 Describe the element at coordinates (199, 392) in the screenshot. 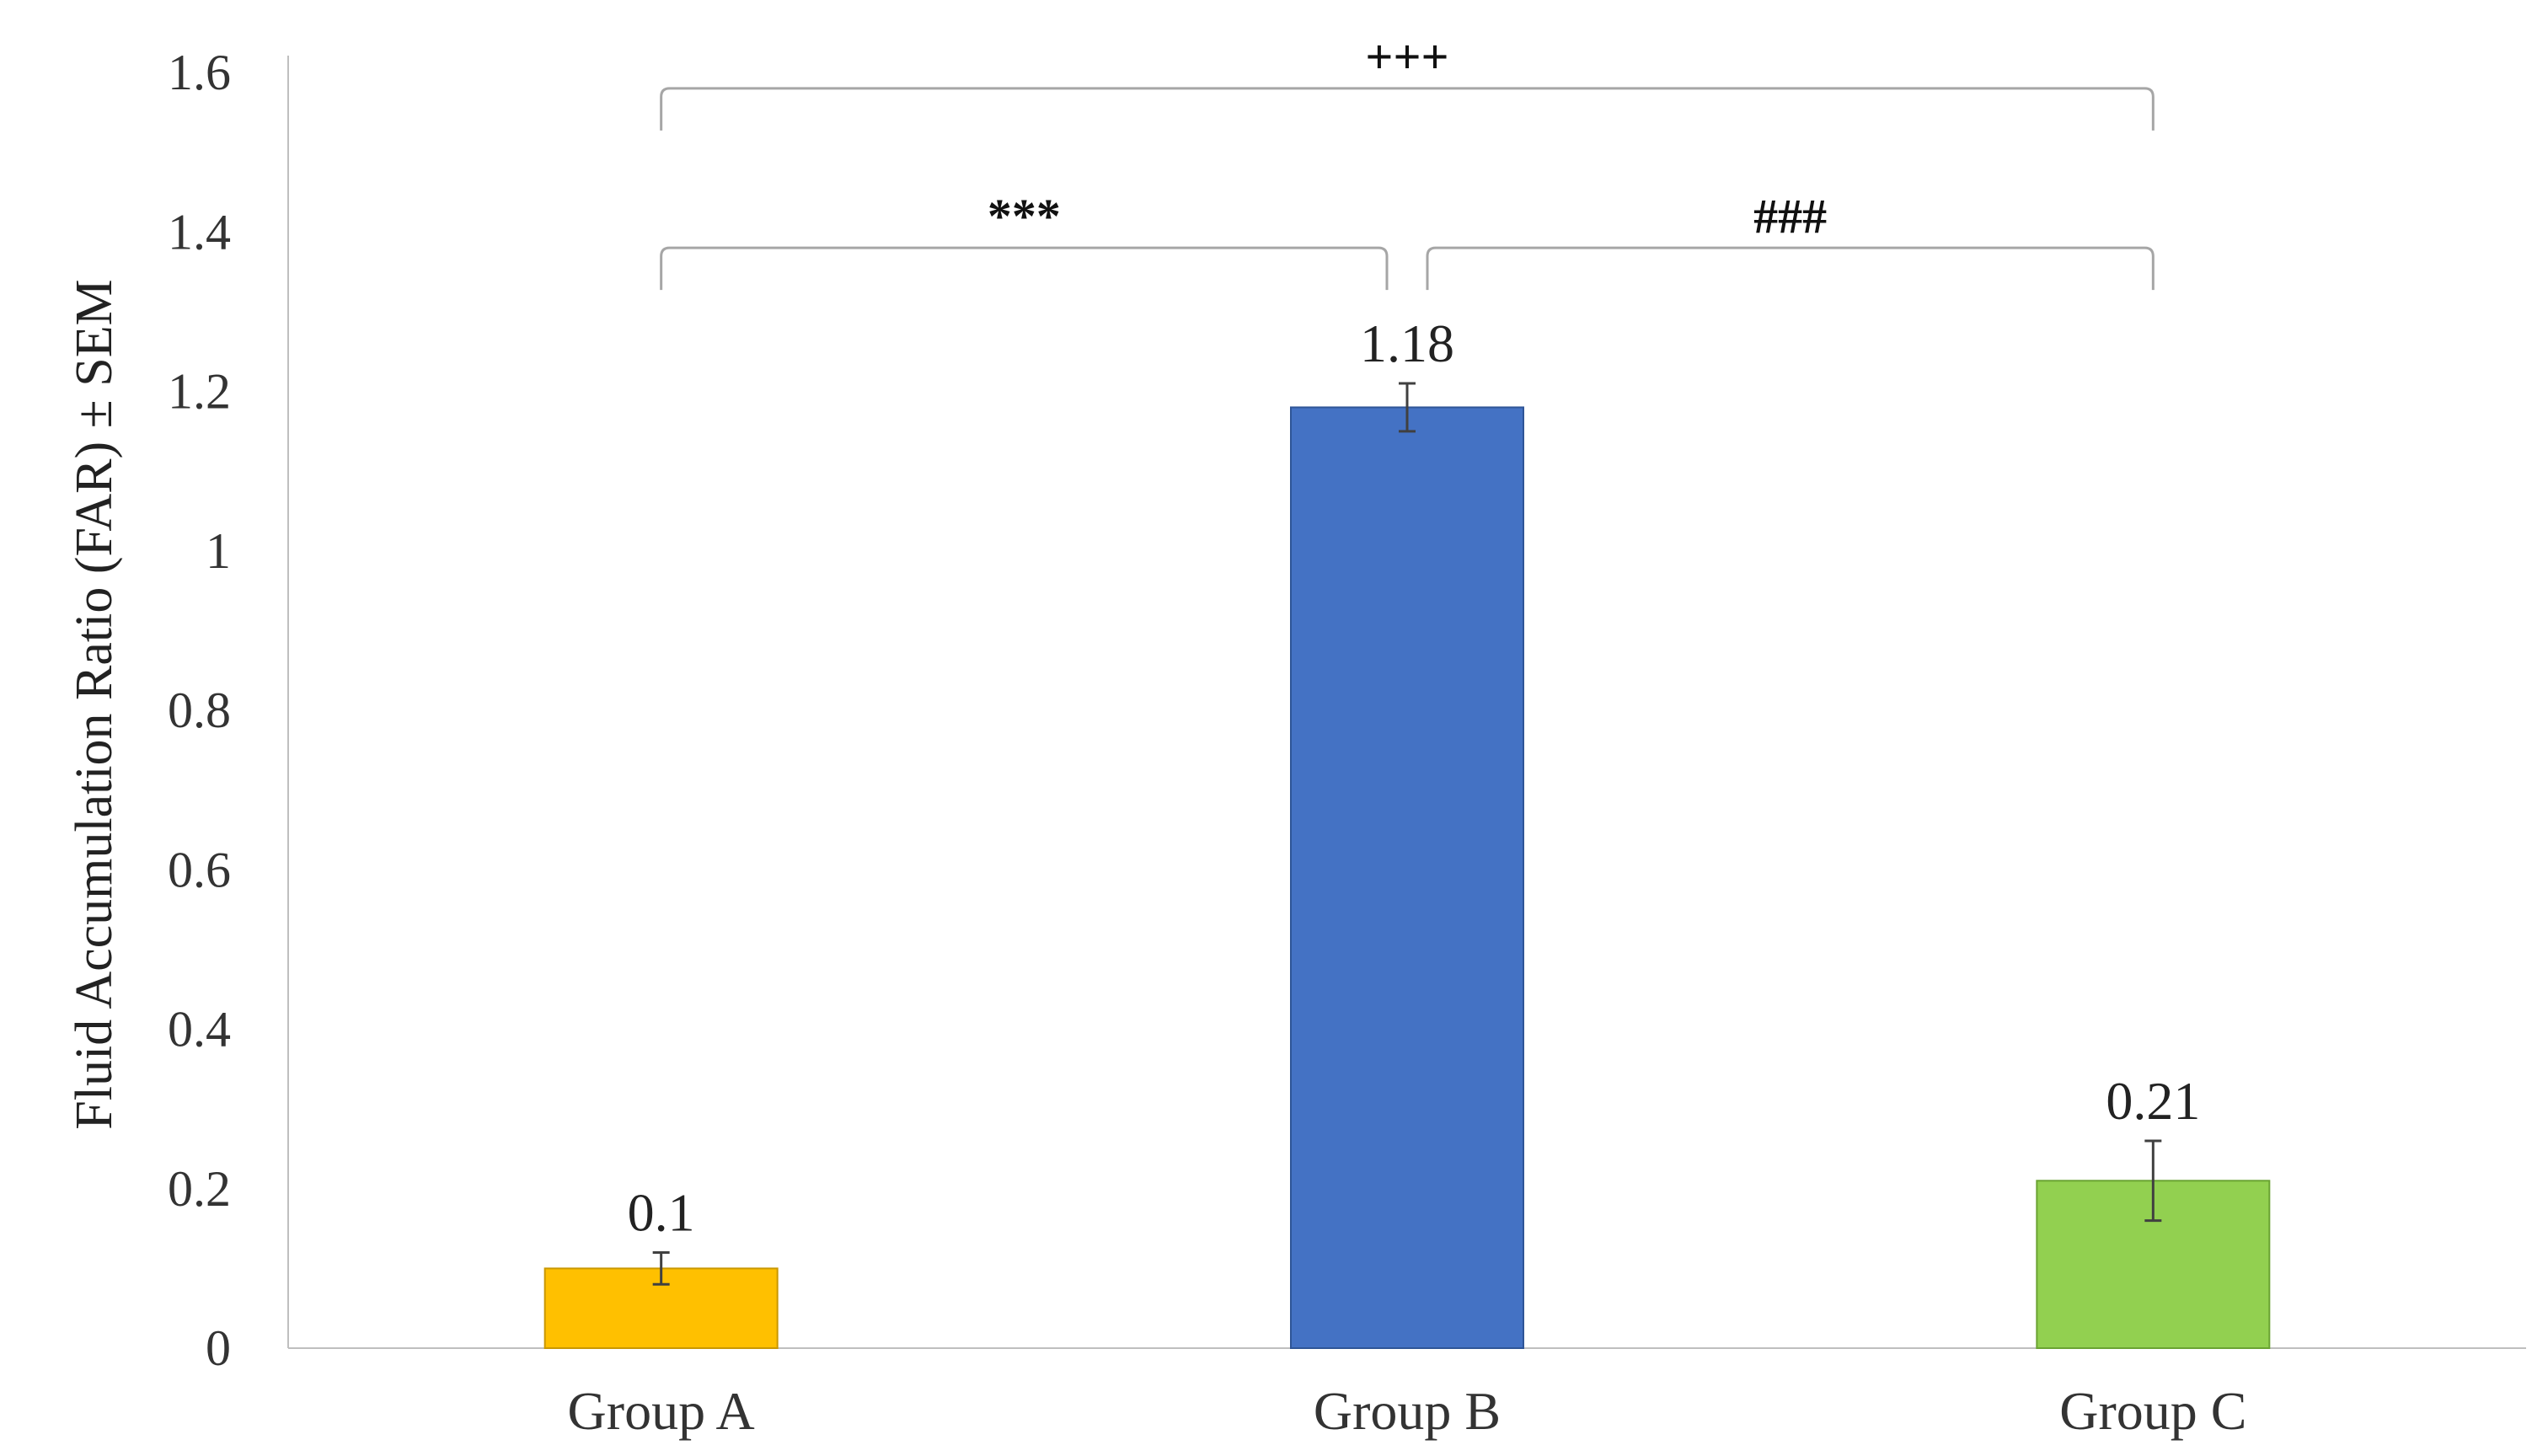

I see `y-tick-label: 1.2` at that location.